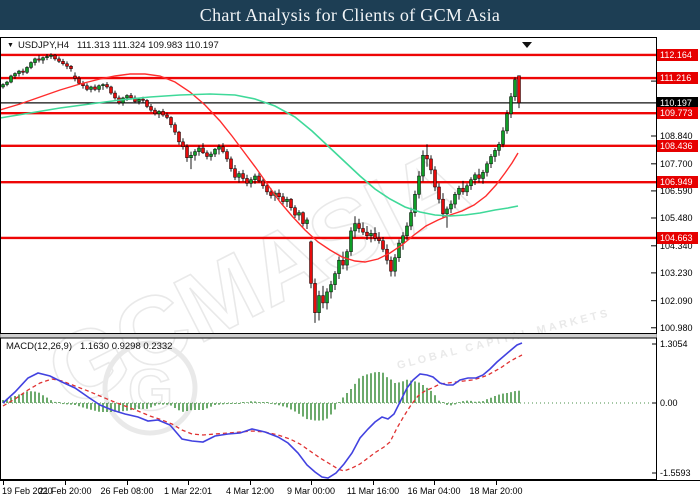  Describe the element at coordinates (676, 300) in the screenshot. I see `y-axis-tick-label: 102.090` at that location.